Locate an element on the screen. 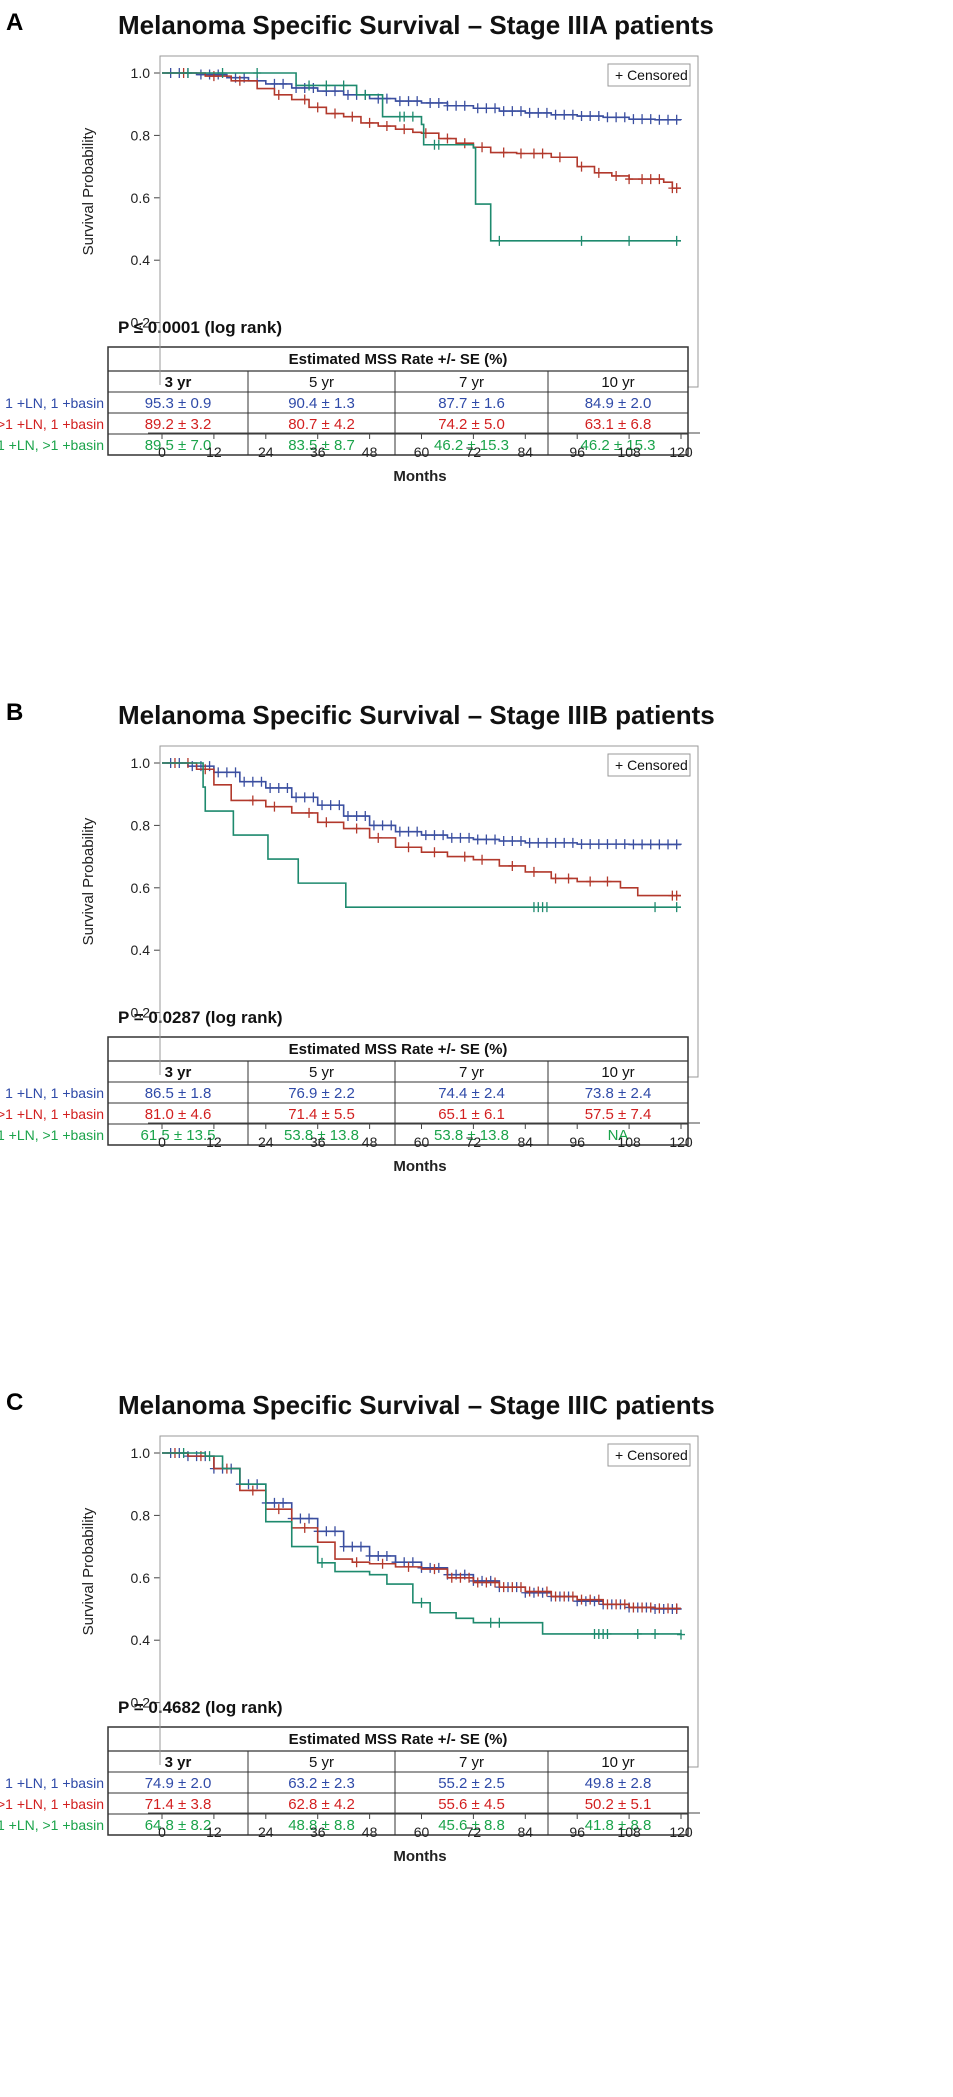 This screenshot has width=953, height=2097. table-cell: 89.2 ± 3.2 is located at coordinates (178, 424).